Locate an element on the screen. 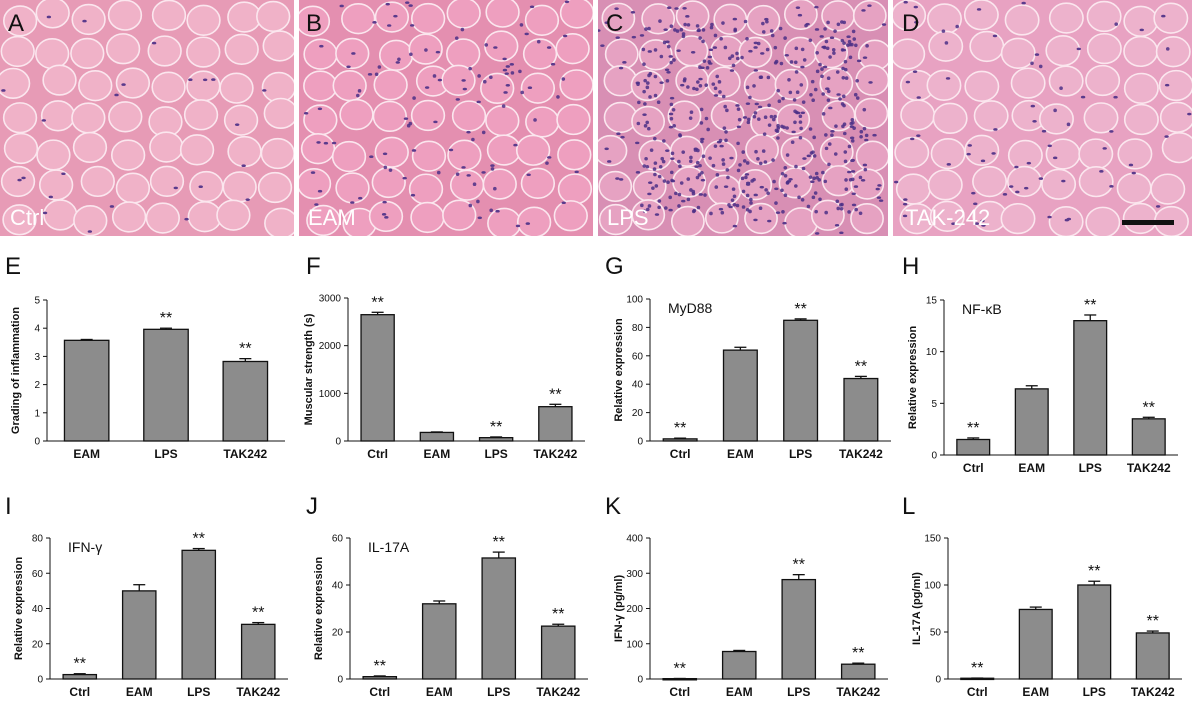  y-tick-label: 200 is located at coordinates (634, 609).